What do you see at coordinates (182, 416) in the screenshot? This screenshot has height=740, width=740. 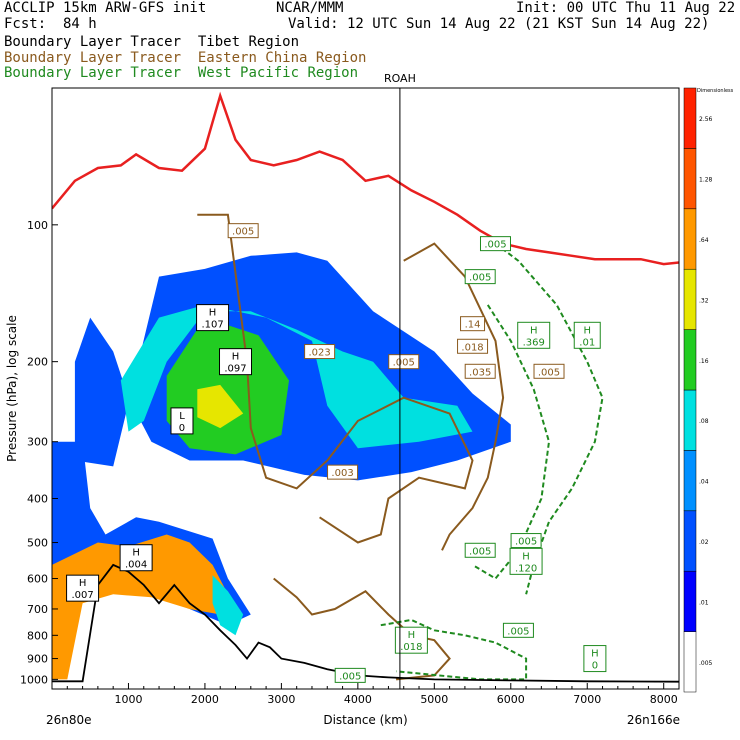 I see `tibet-extremum-4-type: L` at bounding box center [182, 416].